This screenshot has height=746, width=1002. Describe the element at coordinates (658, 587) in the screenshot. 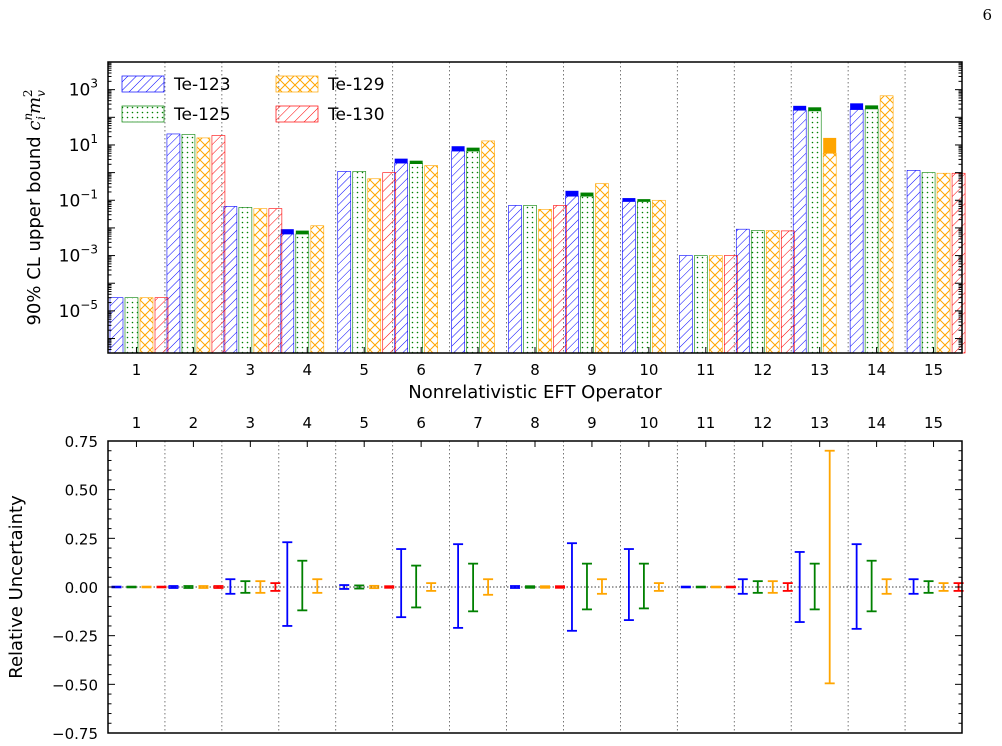

I see `errorbar-te-129-op10` at that location.